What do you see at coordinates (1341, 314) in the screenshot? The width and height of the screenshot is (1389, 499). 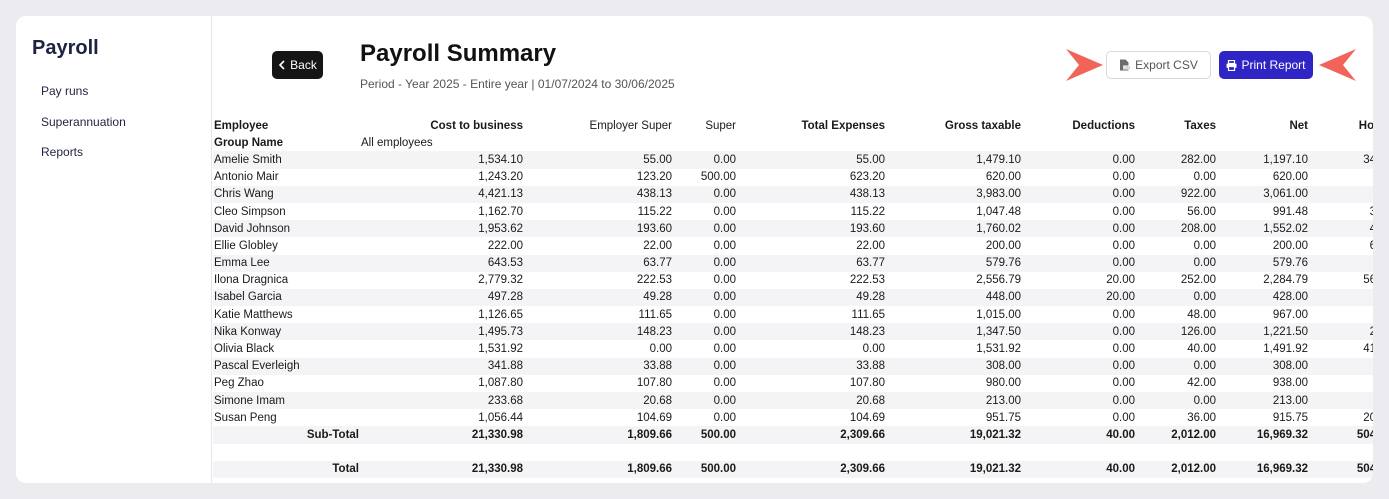 I see `table-cell: 35` at bounding box center [1341, 314].